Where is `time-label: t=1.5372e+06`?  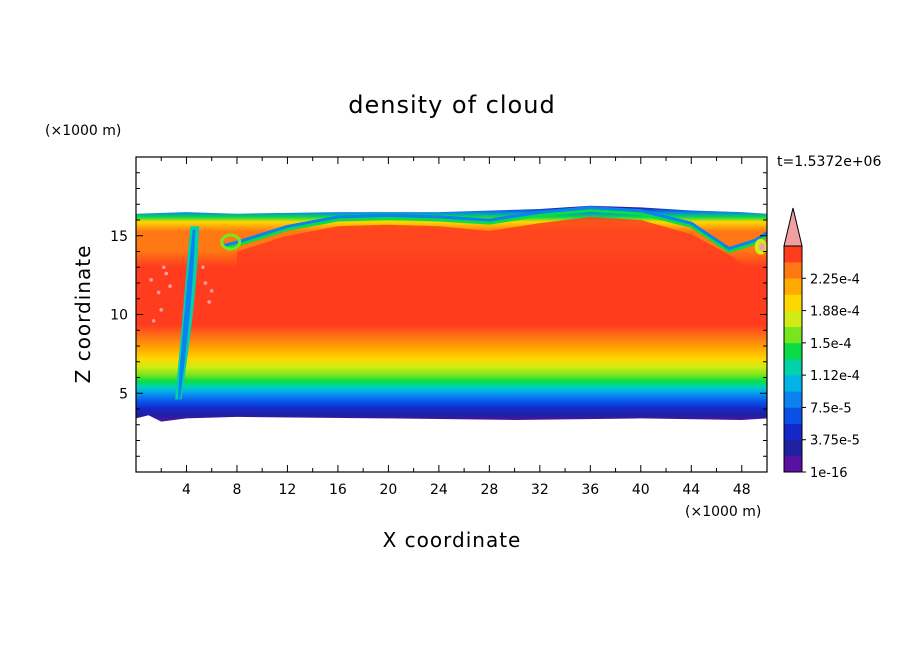
time-label: t=1.5372e+06 is located at coordinates (829, 162).